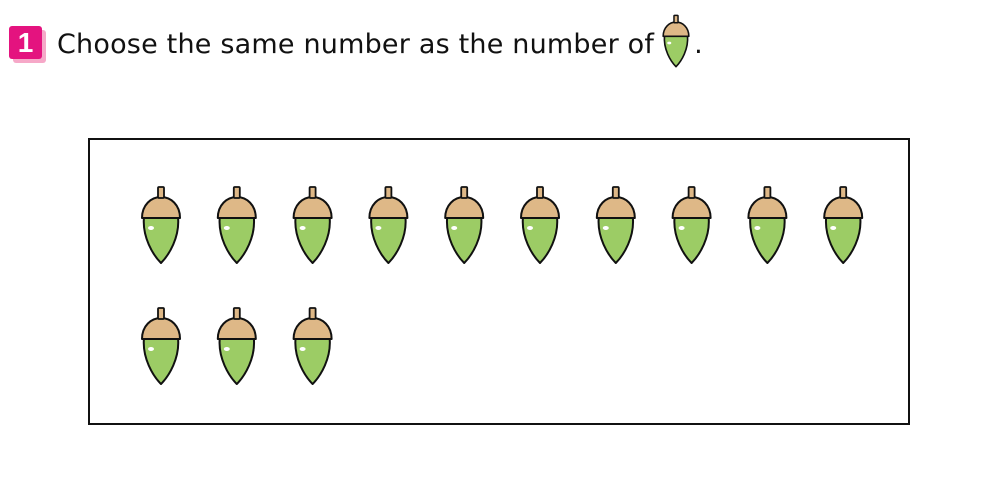 The height and width of the screenshot is (500, 1000). I want to click on question-text: Choose the same number as the number of, so click(356, 44).